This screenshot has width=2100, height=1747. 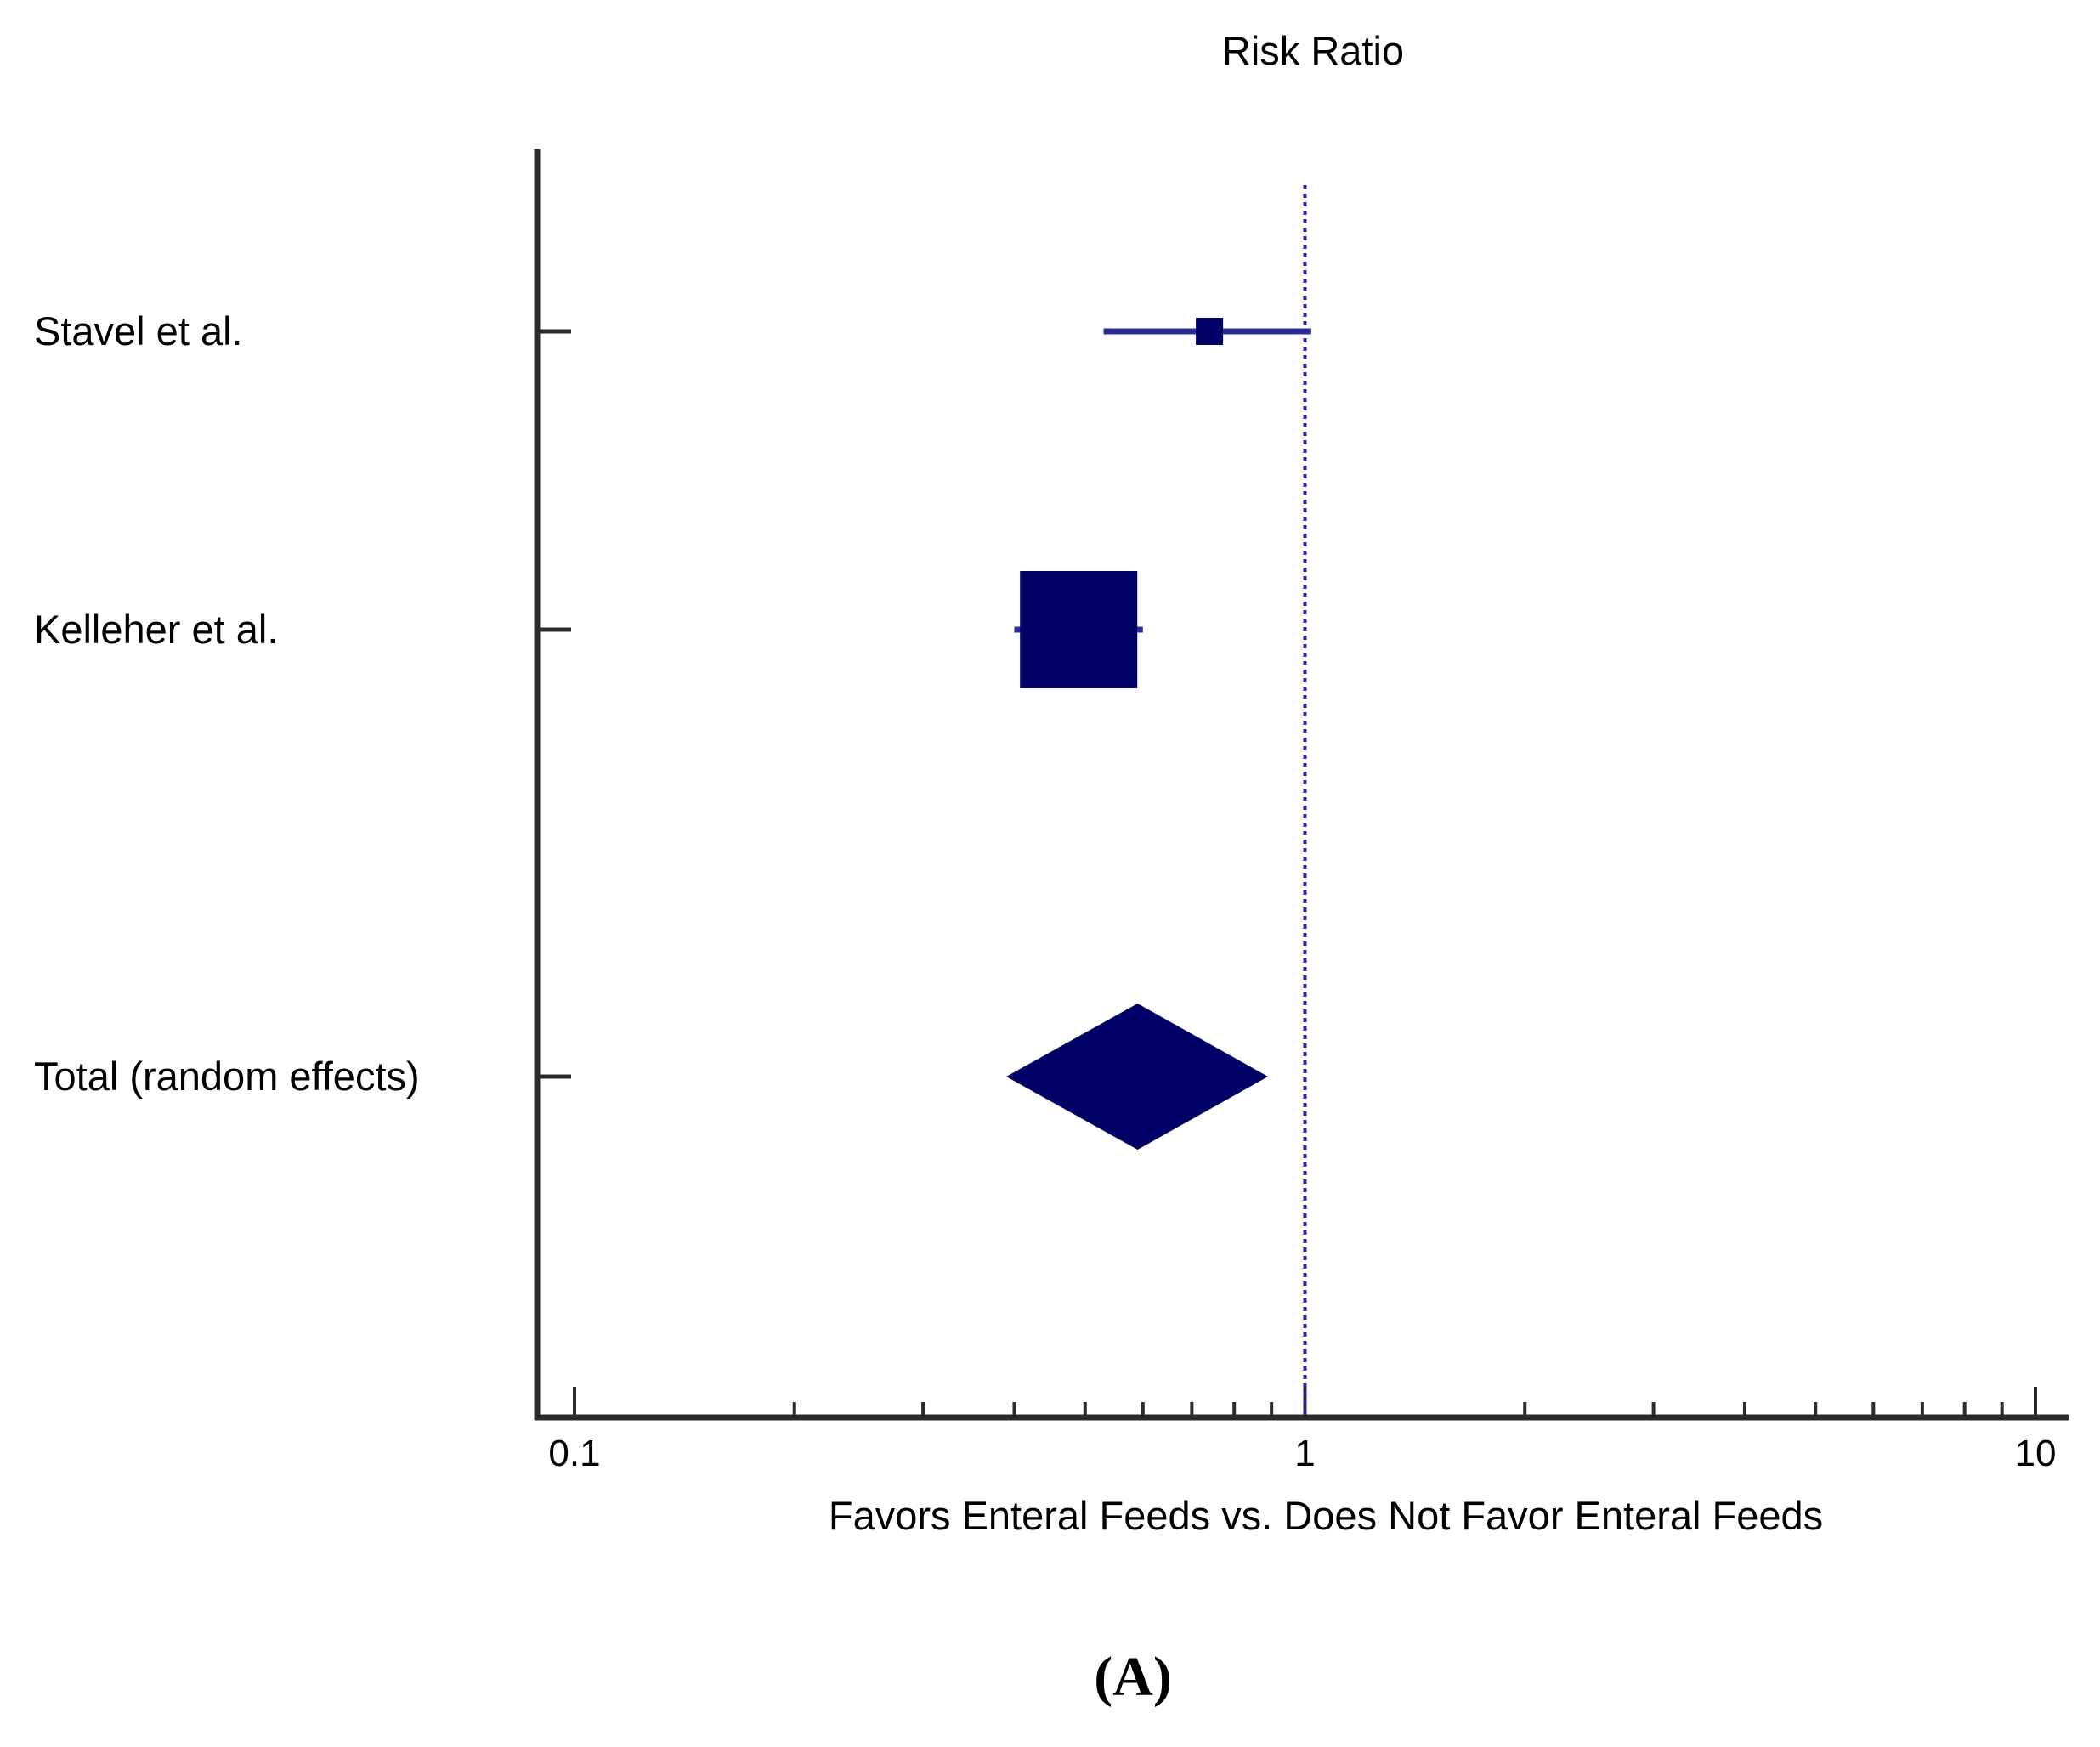 What do you see at coordinates (2036, 1453) in the screenshot?
I see `x-tick-label: 10` at bounding box center [2036, 1453].